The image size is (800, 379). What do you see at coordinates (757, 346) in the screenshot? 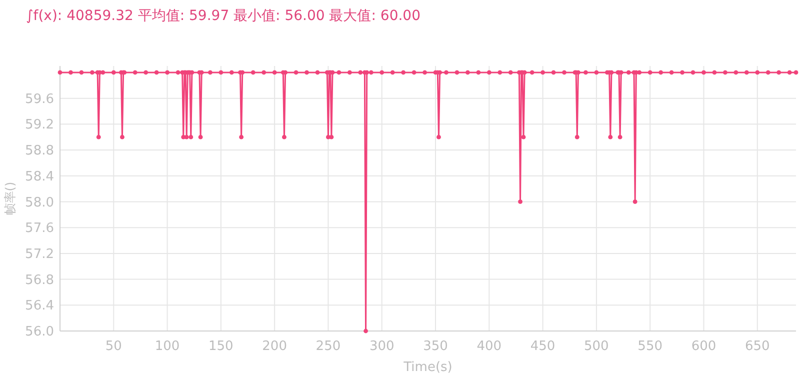
I see `x-tick-label: 650` at bounding box center [757, 346].